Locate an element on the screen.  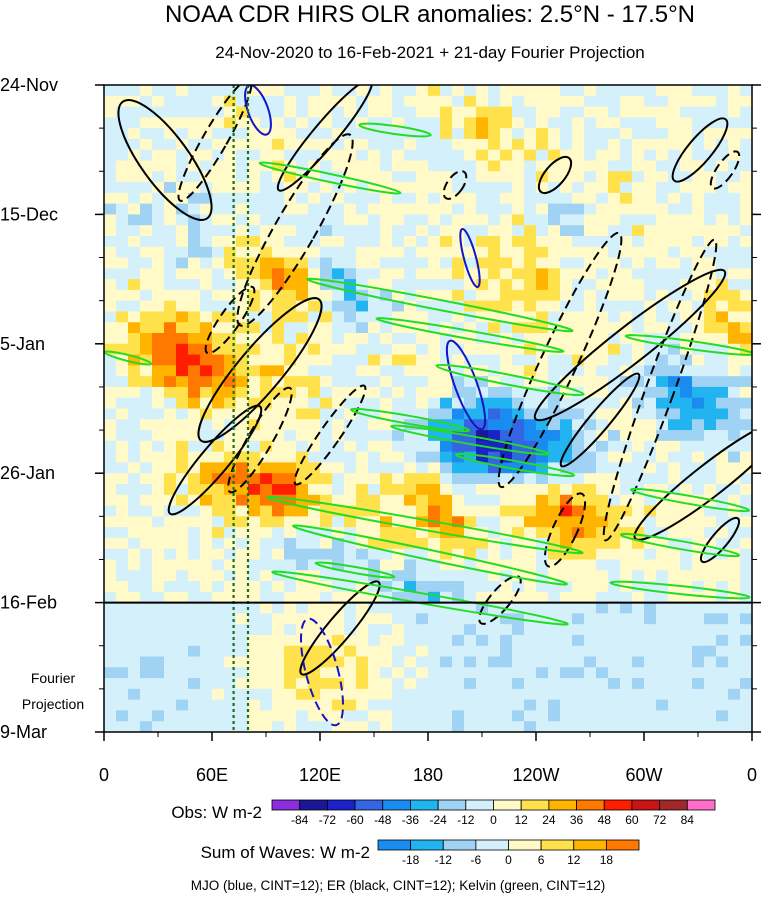
waves-colorbar: Sum of Waves: W m-2 -18 -12 -6 0 6 12 18 is located at coordinates (420, 853).